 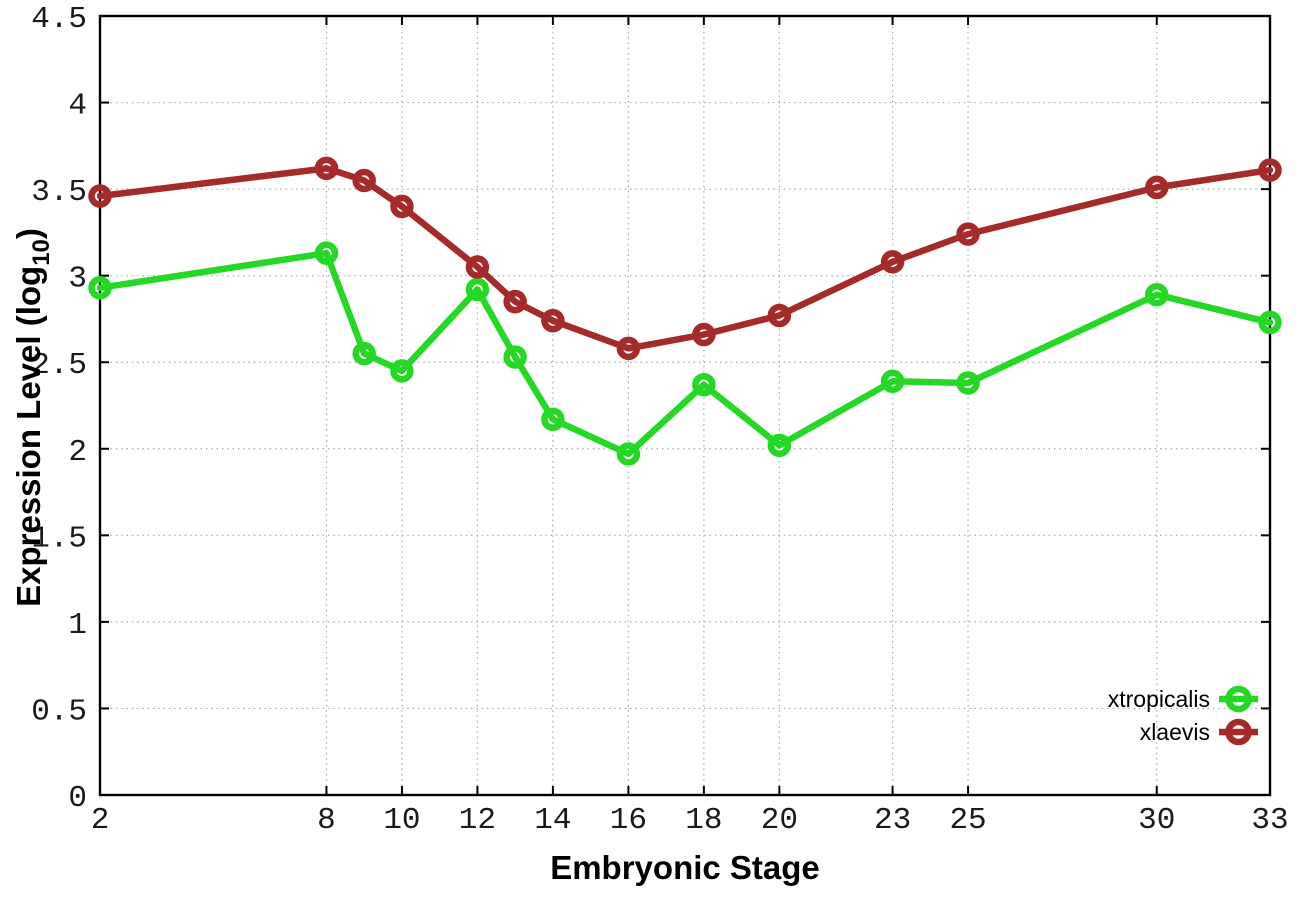 I want to click on x-tick-labels: 2 8 10 12 14 16 18 20 23 25 30 33, so click(x=690, y=820).